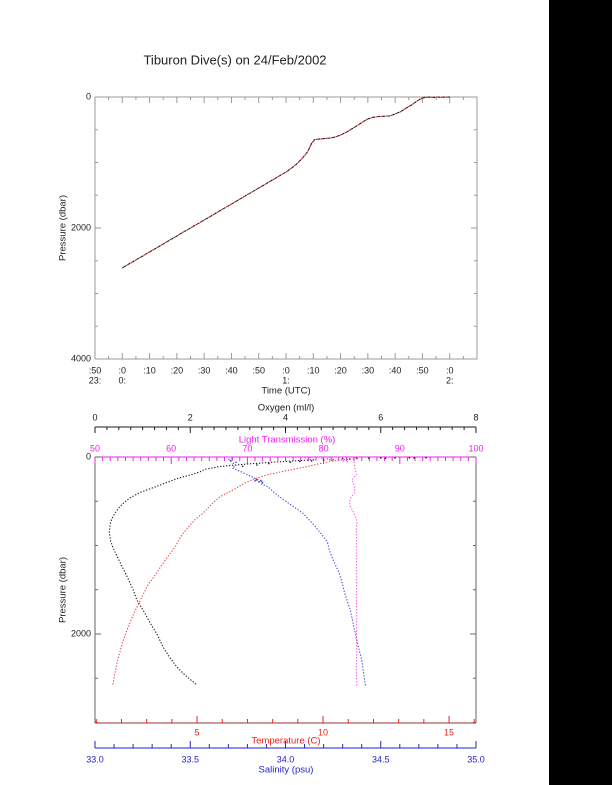 This screenshot has width=612, height=785. Describe the element at coordinates (286, 408) in the screenshot. I see `oxygen-axis-label: Oxygen (ml/l)` at that location.